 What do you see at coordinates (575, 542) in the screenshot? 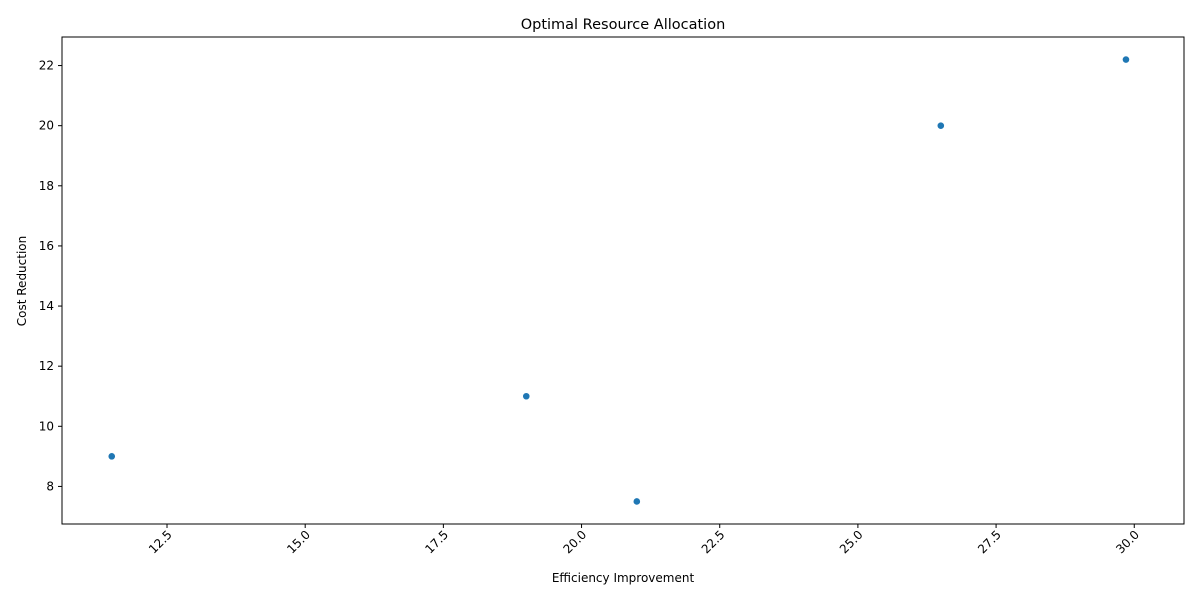
I see `x-tick-label: 20.0` at bounding box center [575, 542].